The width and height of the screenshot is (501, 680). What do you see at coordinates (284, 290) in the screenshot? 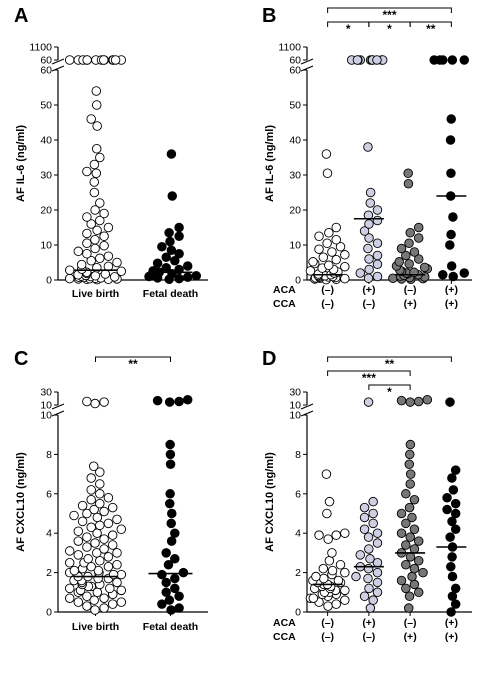
I see `row-label-aca: ACA` at bounding box center [284, 290].